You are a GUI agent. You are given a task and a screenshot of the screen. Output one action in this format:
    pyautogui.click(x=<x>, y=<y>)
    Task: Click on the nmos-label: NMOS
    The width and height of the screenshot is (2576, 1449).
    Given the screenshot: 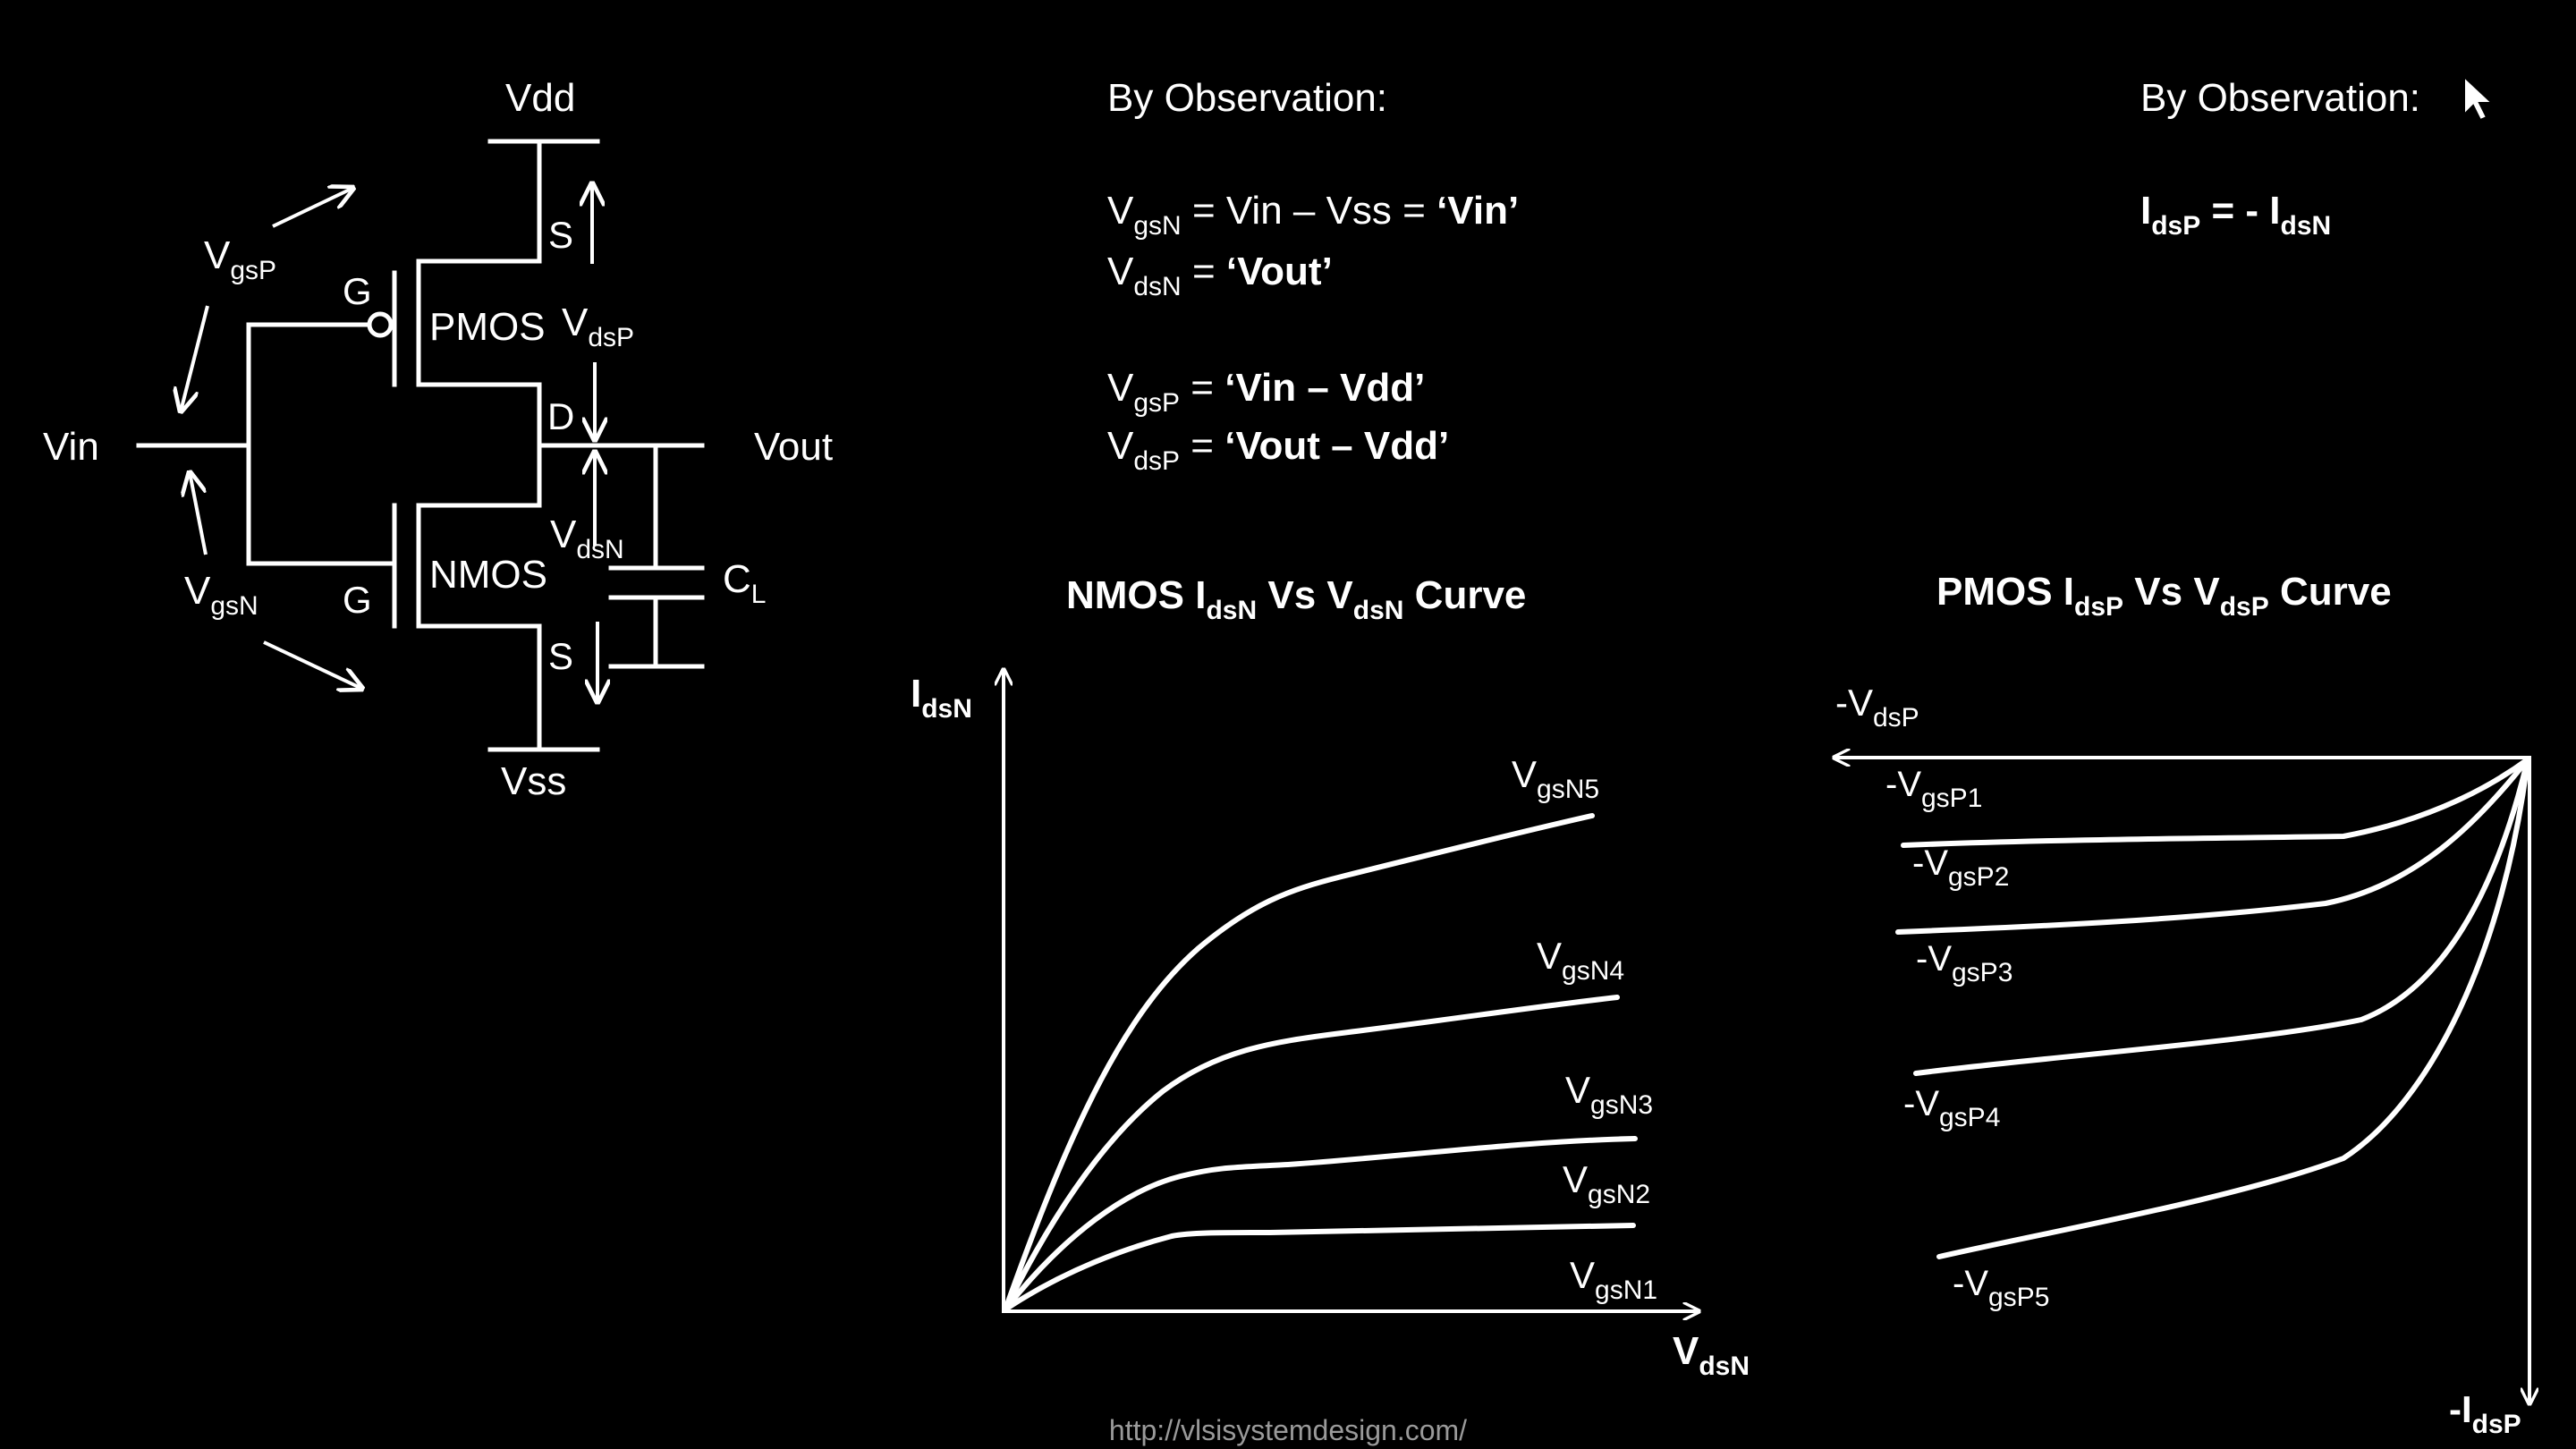 What is the action you would take?
    pyautogui.click(x=488, y=575)
    